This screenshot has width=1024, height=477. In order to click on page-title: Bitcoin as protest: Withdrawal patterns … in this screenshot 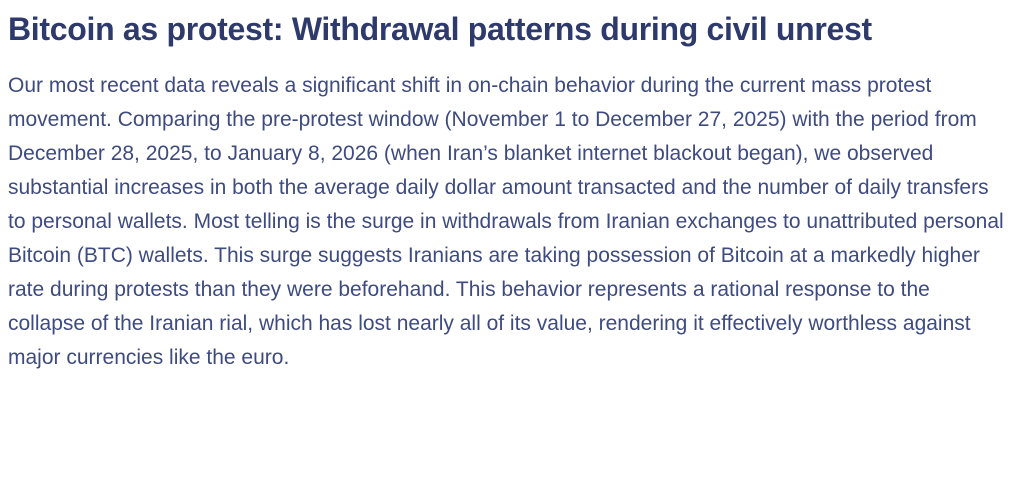, I will do `click(440, 29)`.